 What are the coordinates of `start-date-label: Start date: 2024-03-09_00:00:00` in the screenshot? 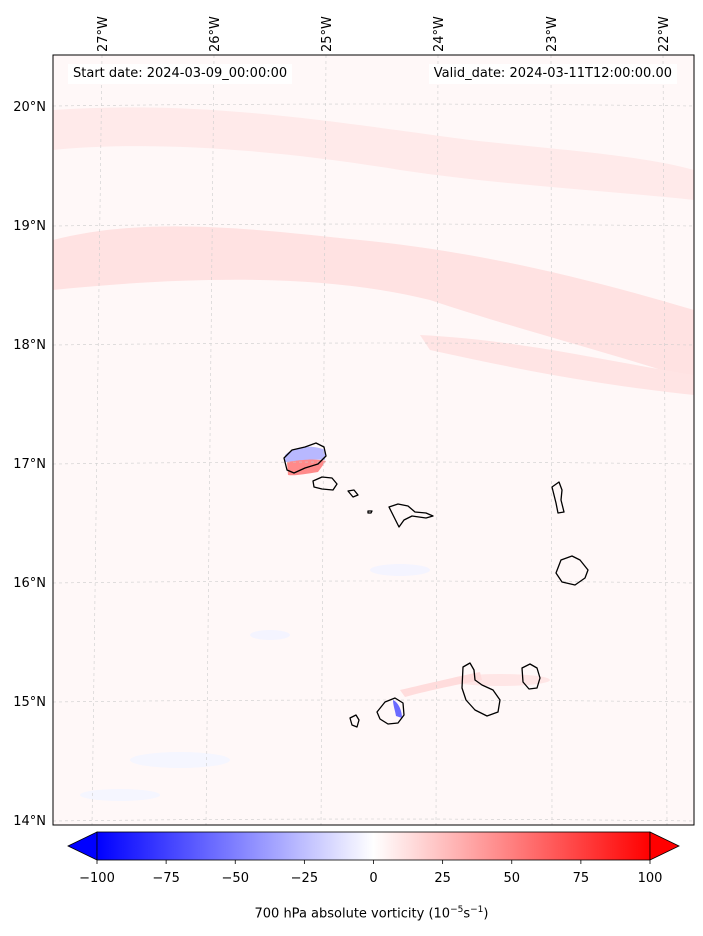 It's located at (180, 74).